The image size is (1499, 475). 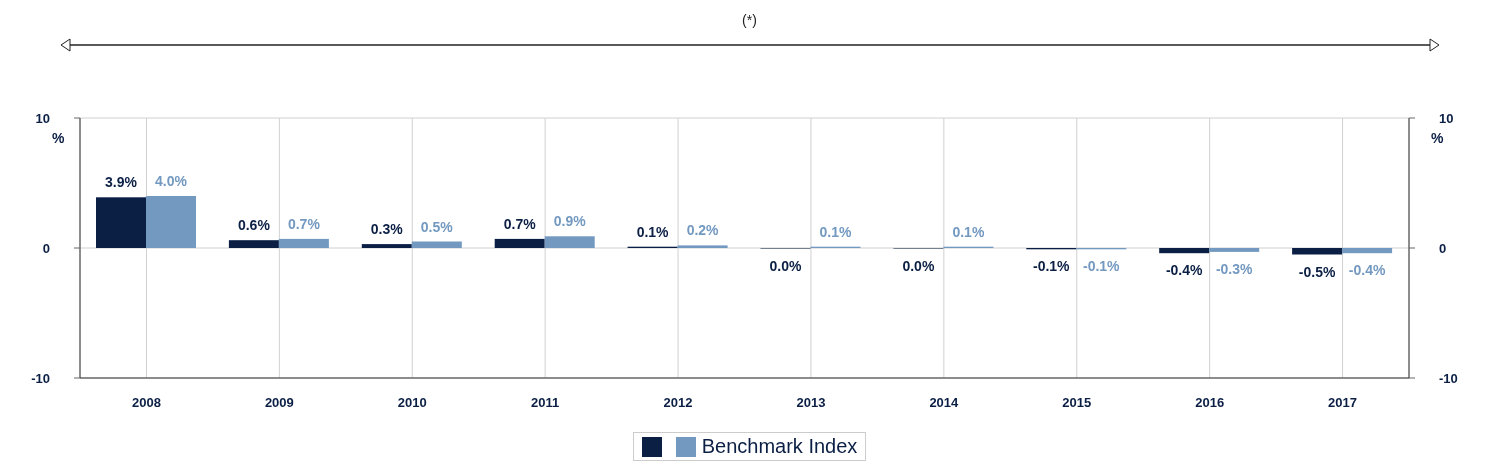 What do you see at coordinates (1317, 271) in the screenshot?
I see `data-label: -0.5%` at bounding box center [1317, 271].